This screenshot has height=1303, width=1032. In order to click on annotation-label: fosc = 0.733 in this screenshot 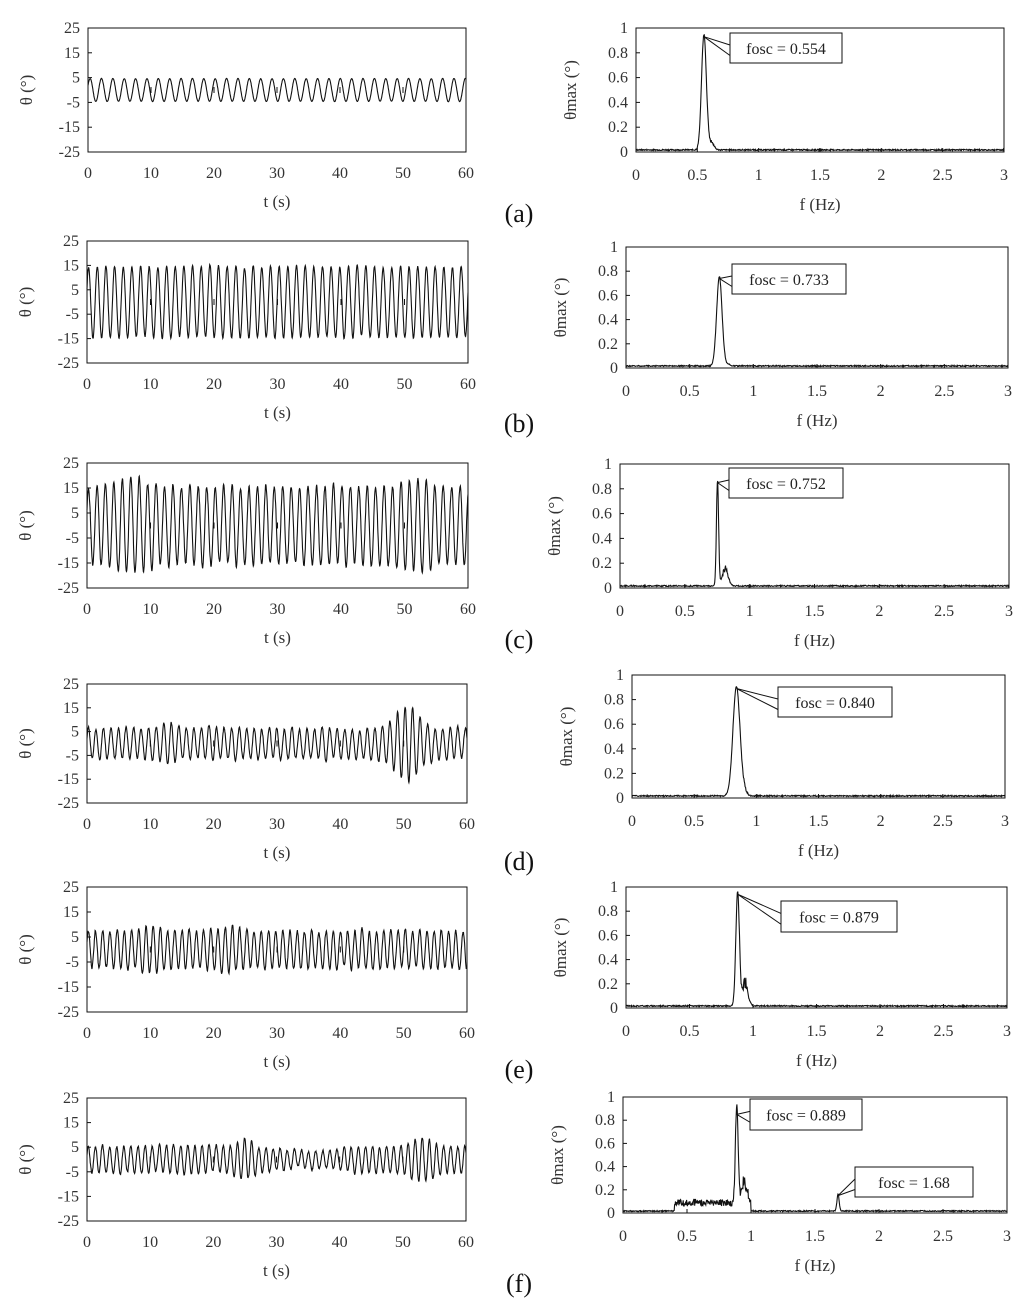, I will do `click(789, 280)`.